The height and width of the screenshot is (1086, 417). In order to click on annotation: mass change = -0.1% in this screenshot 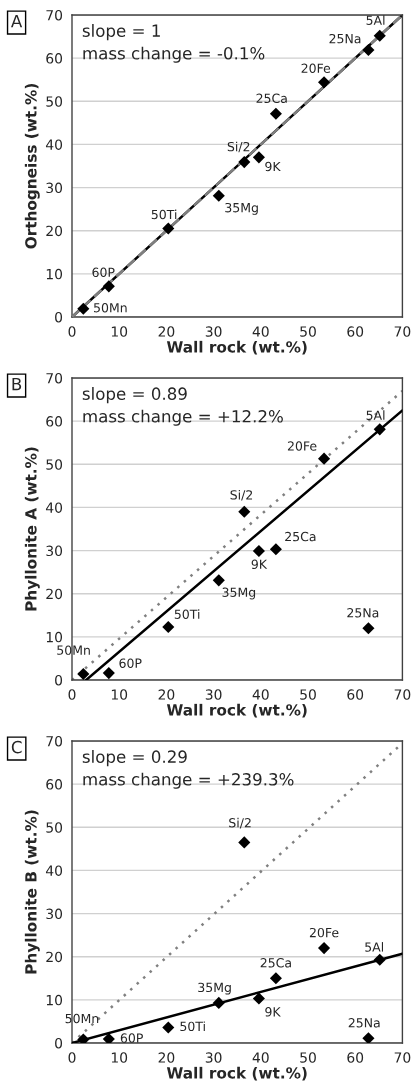, I will do `click(174, 54)`.